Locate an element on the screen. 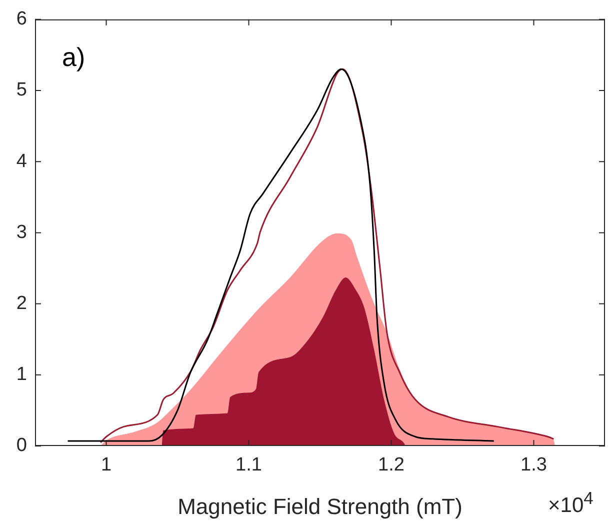 The height and width of the screenshot is (525, 610). x-tick-label: 1.3 is located at coordinates (533, 465).